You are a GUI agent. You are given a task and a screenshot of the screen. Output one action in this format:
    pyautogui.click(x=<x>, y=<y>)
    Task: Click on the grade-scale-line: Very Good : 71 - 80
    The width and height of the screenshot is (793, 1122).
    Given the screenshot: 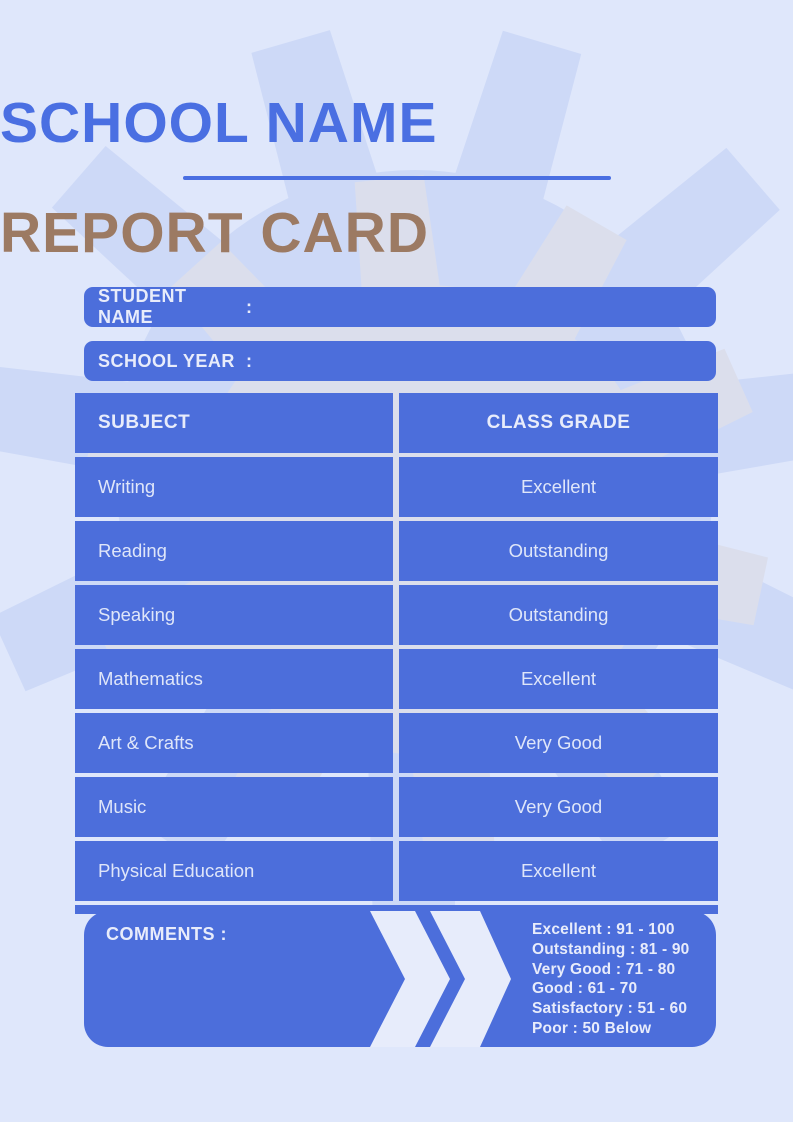 What is the action you would take?
    pyautogui.click(x=604, y=969)
    